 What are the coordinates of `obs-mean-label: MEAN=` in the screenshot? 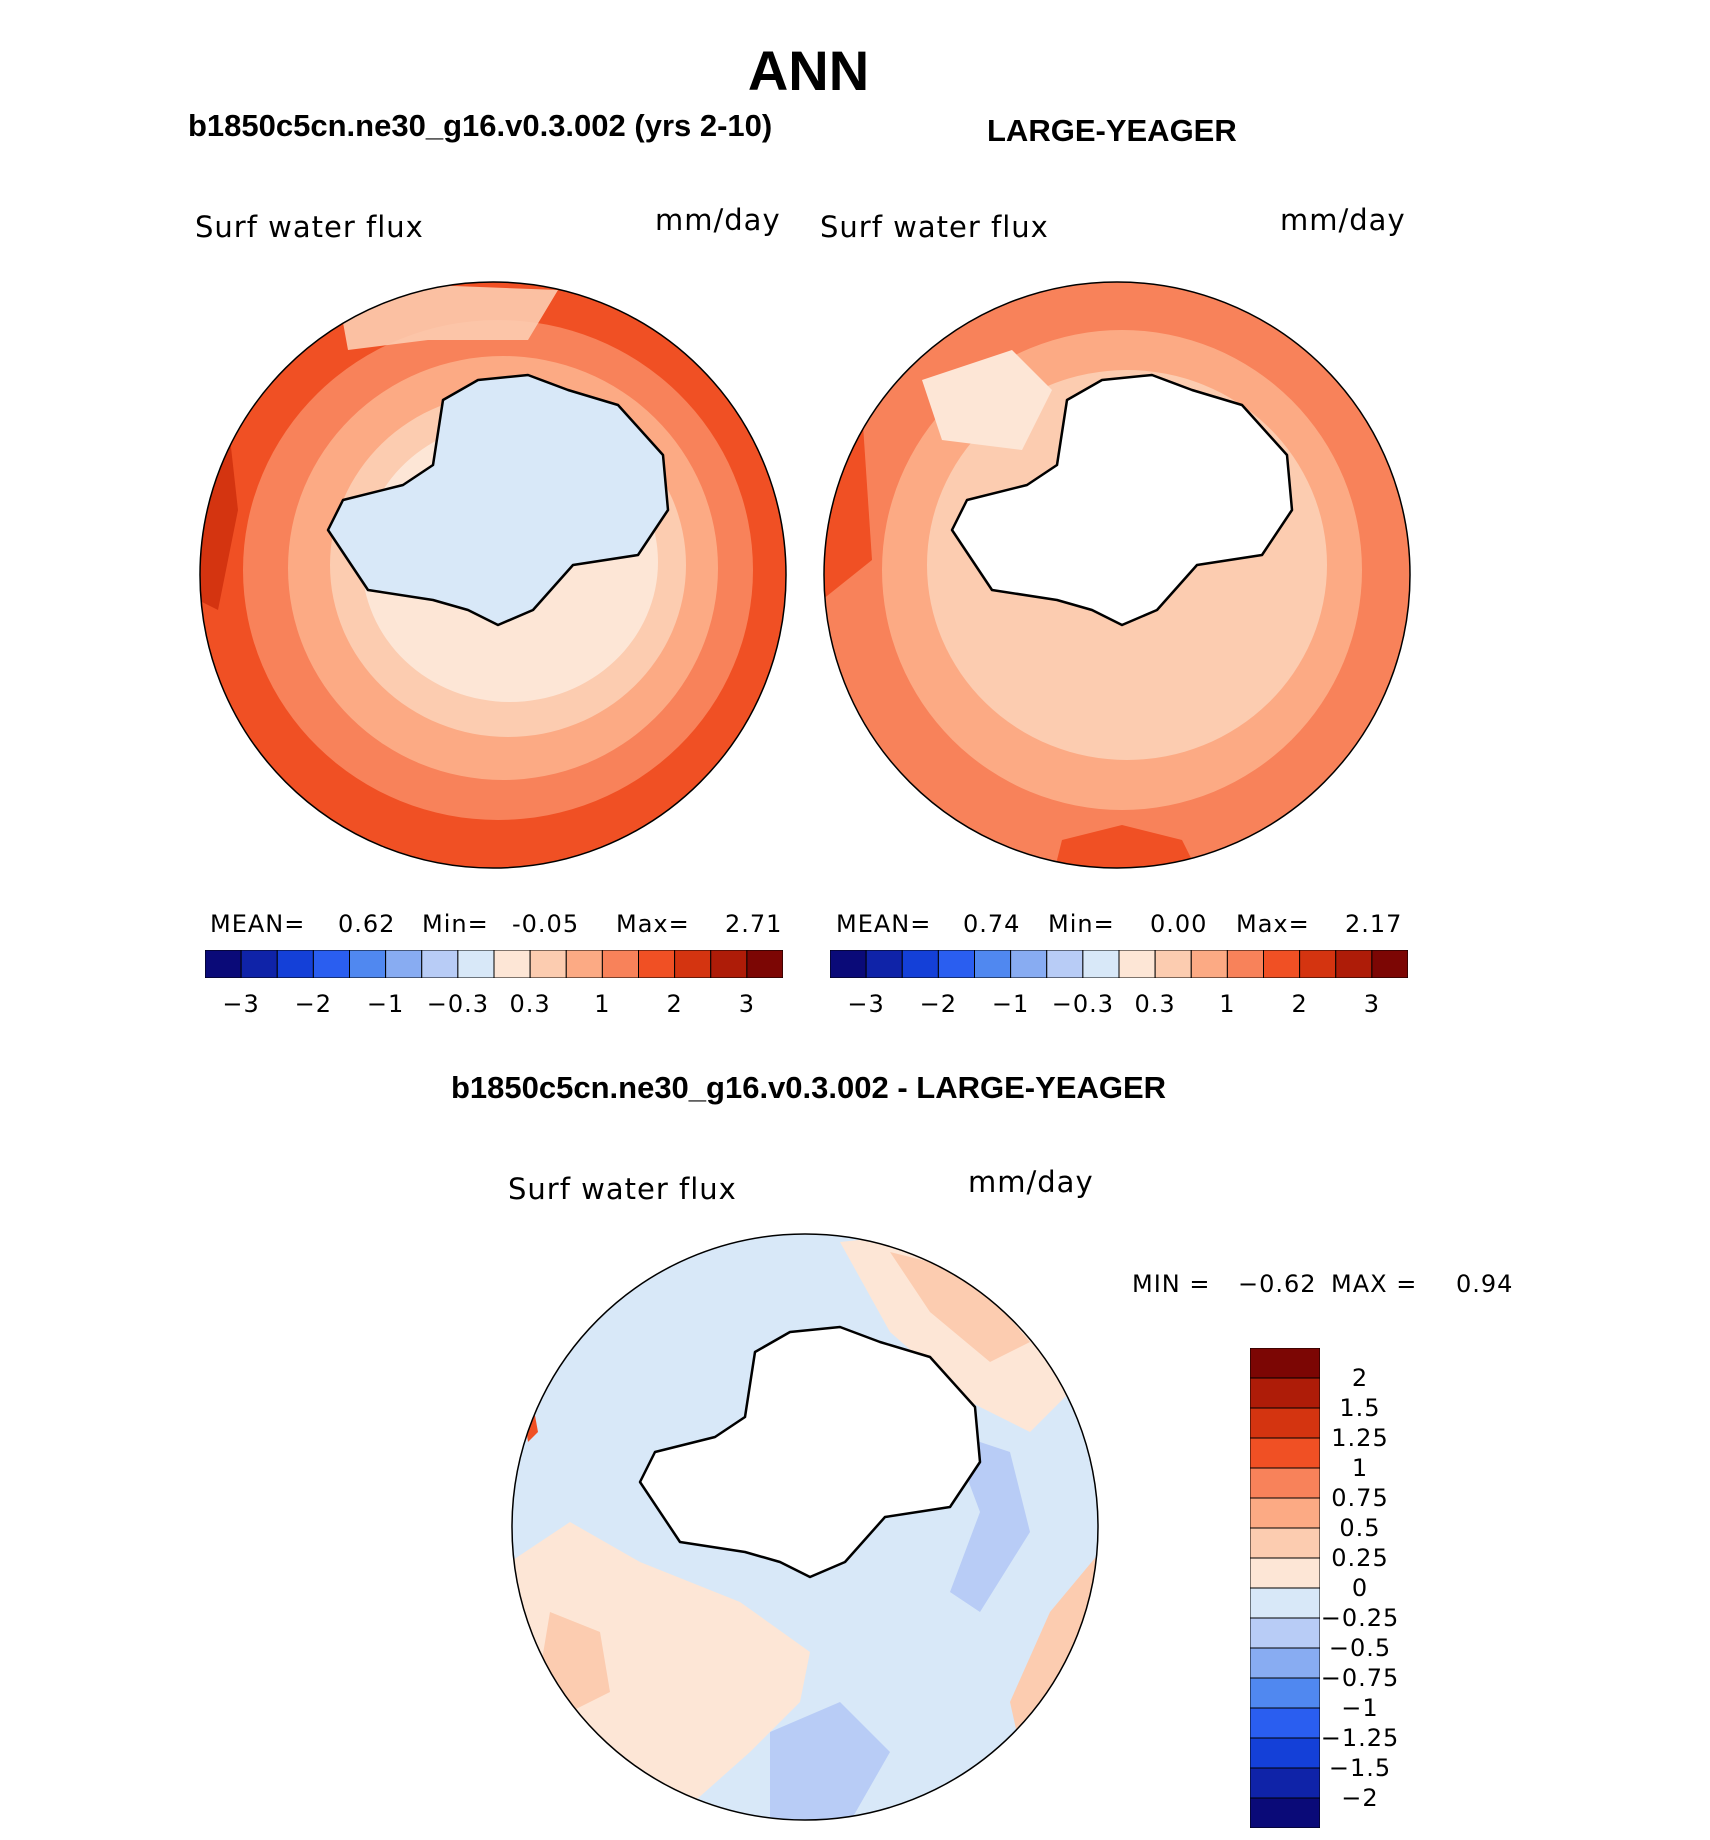 It's located at (884, 924).